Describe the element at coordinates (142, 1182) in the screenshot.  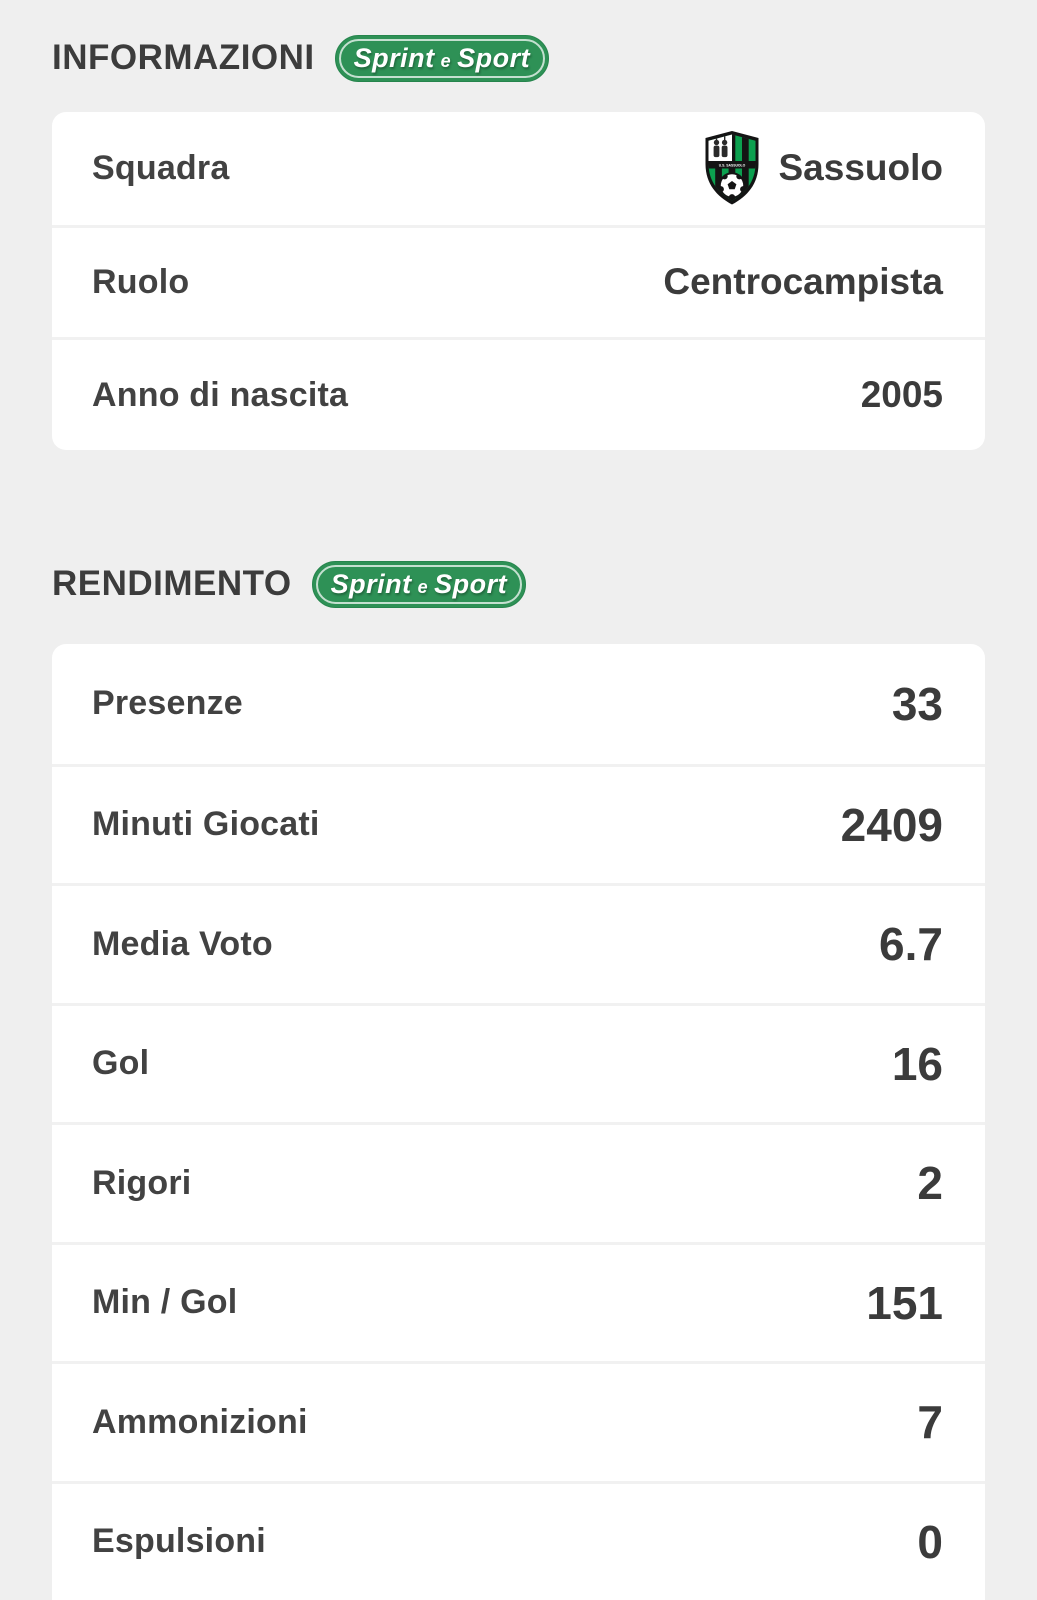
I see `row-label-rigori: Rigori` at that location.